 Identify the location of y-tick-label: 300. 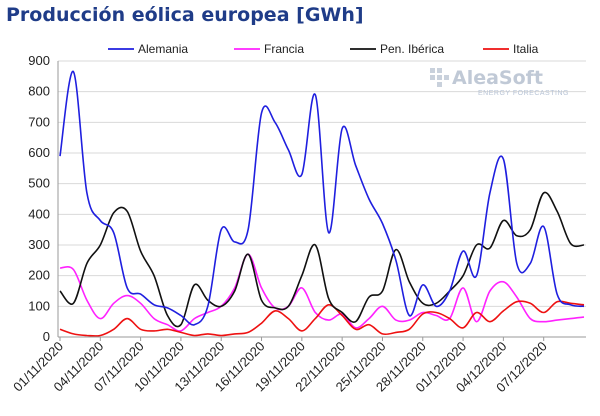
(39, 244).